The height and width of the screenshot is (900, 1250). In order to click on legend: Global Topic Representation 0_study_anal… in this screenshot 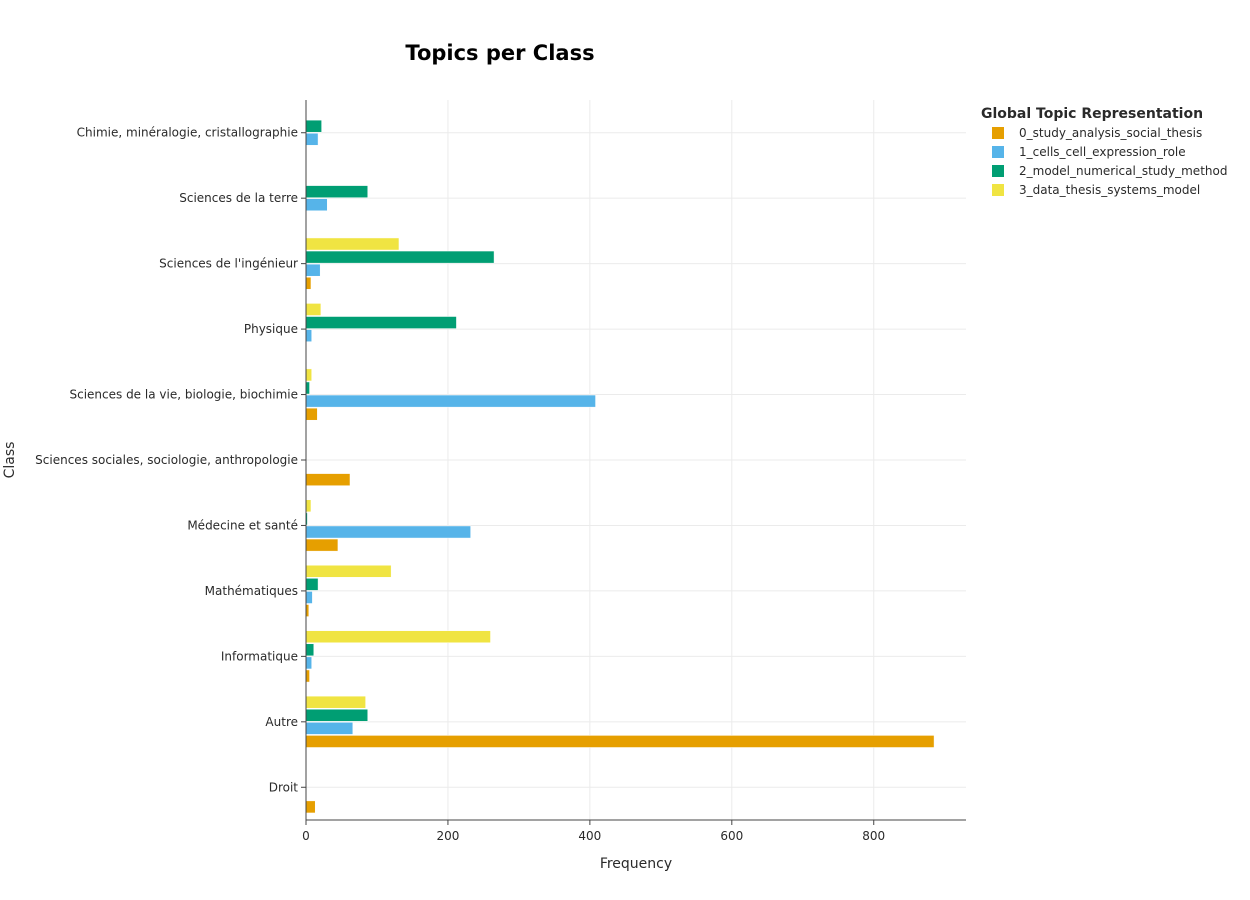, I will do `click(1104, 151)`.